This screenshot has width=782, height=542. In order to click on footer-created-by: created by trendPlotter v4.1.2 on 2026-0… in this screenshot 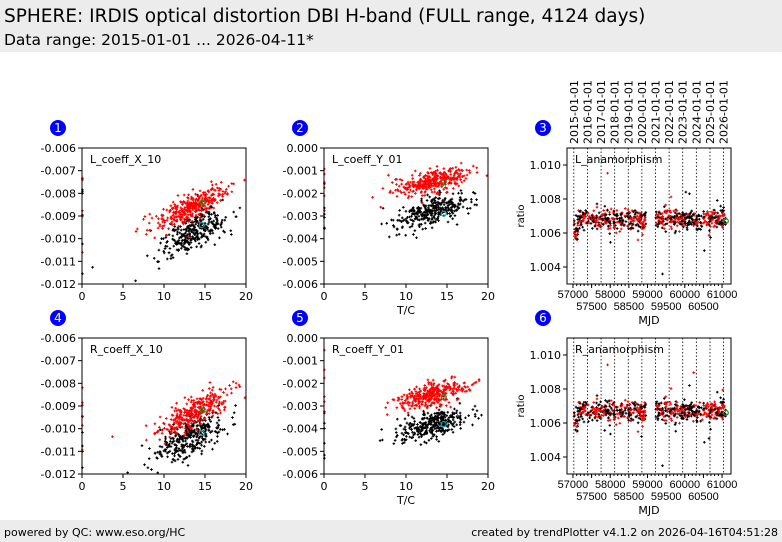, I will do `click(624, 532)`.